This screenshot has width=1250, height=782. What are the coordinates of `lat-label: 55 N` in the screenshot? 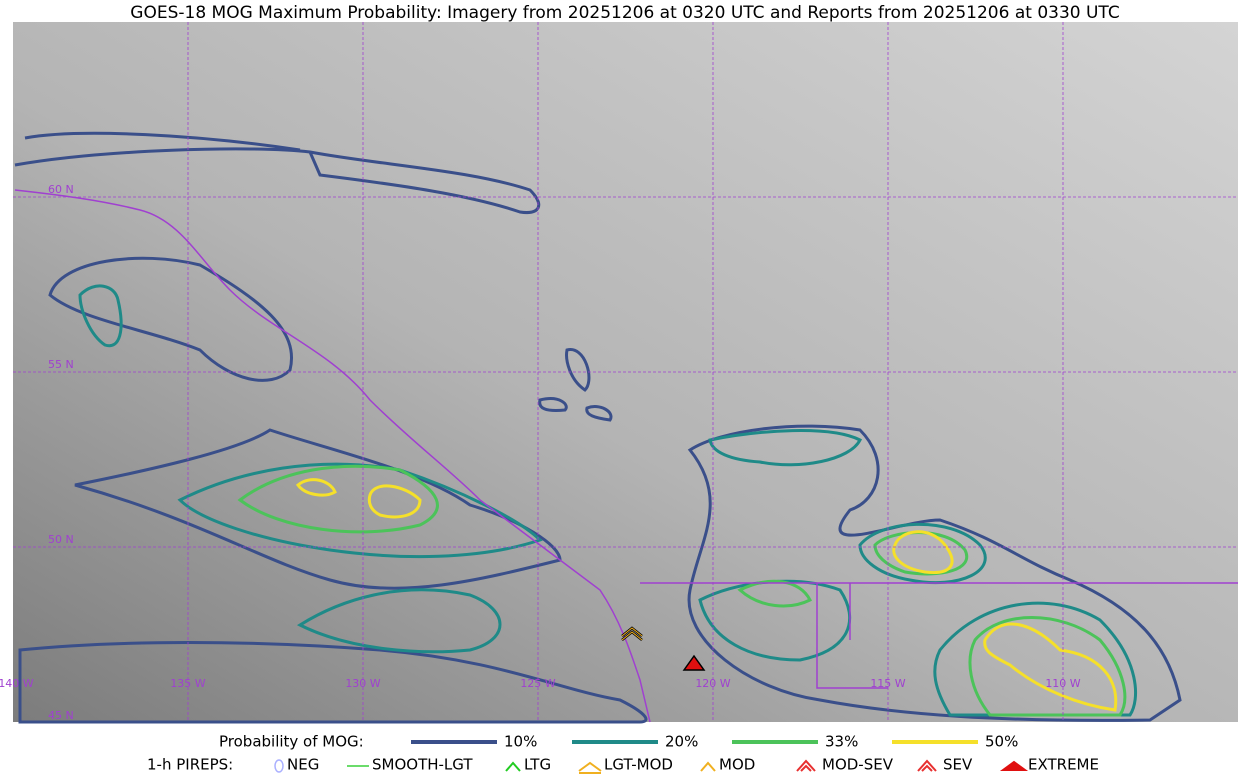 It's located at (61, 364).